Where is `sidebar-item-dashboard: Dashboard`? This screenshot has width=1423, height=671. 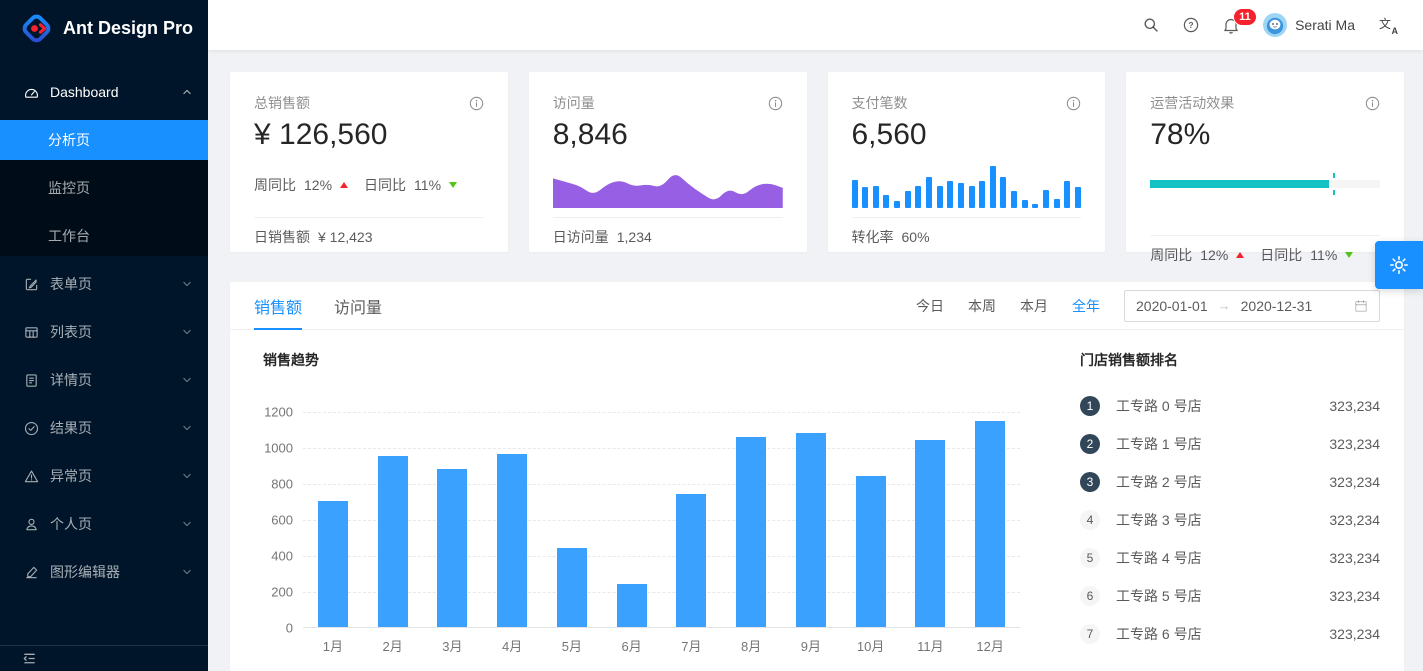
sidebar-item-dashboard: Dashboard is located at coordinates (104, 92).